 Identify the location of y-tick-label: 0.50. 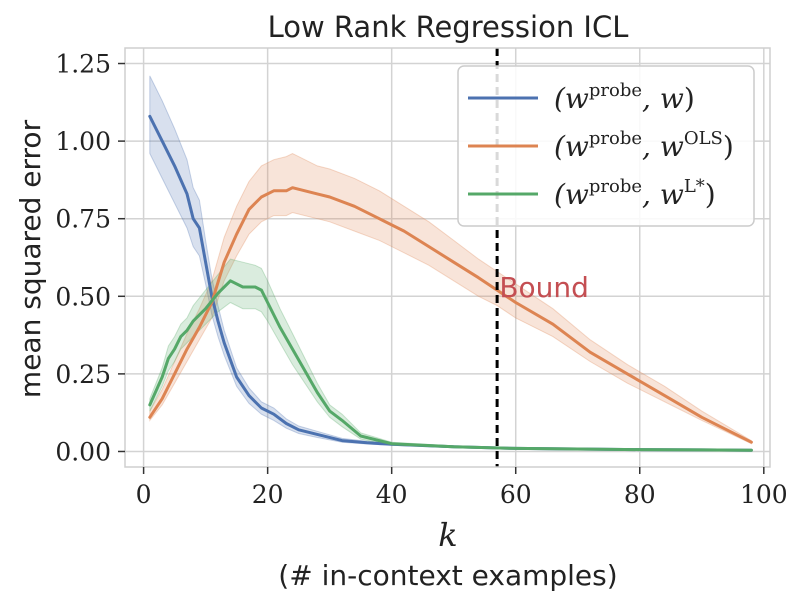
(83, 296).